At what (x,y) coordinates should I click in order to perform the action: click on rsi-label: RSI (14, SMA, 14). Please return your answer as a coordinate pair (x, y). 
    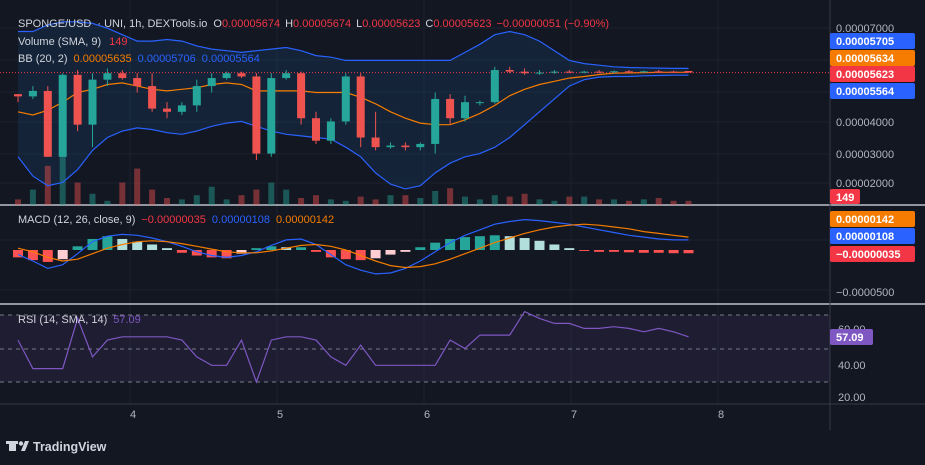
    Looking at the image, I should click on (62, 320).